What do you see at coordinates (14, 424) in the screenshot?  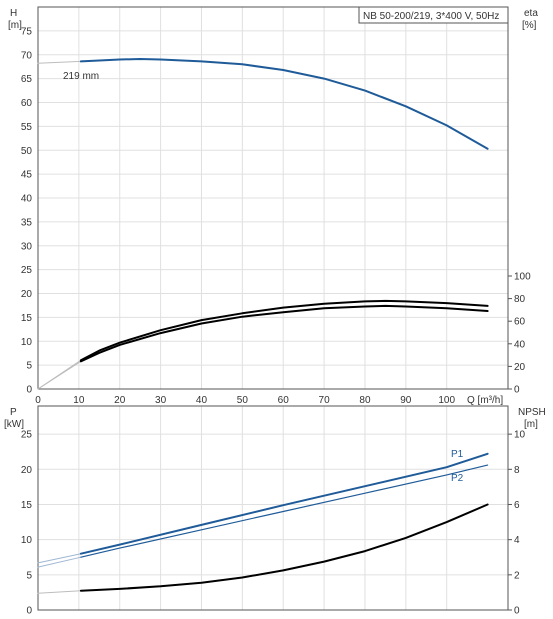 I see `lower-left-axis-unit: [kW]` at bounding box center [14, 424].